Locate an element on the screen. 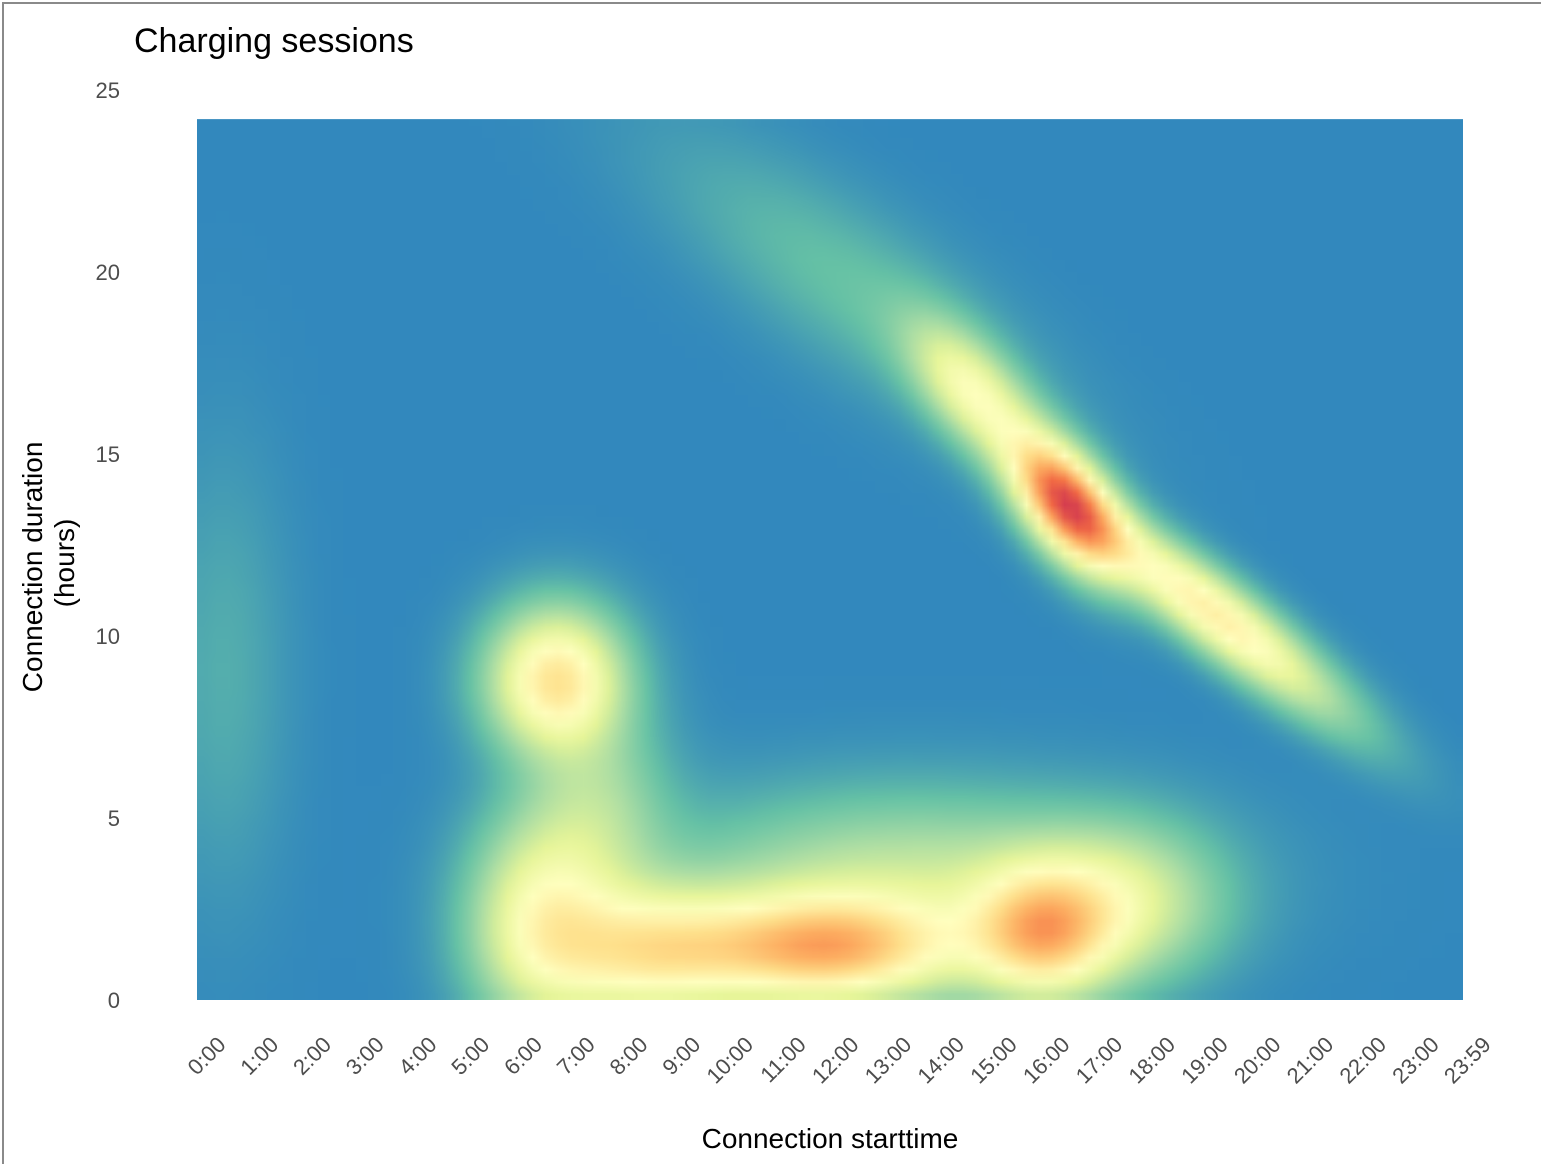  x-tick-label: 1:00 is located at coordinates (259, 1056).